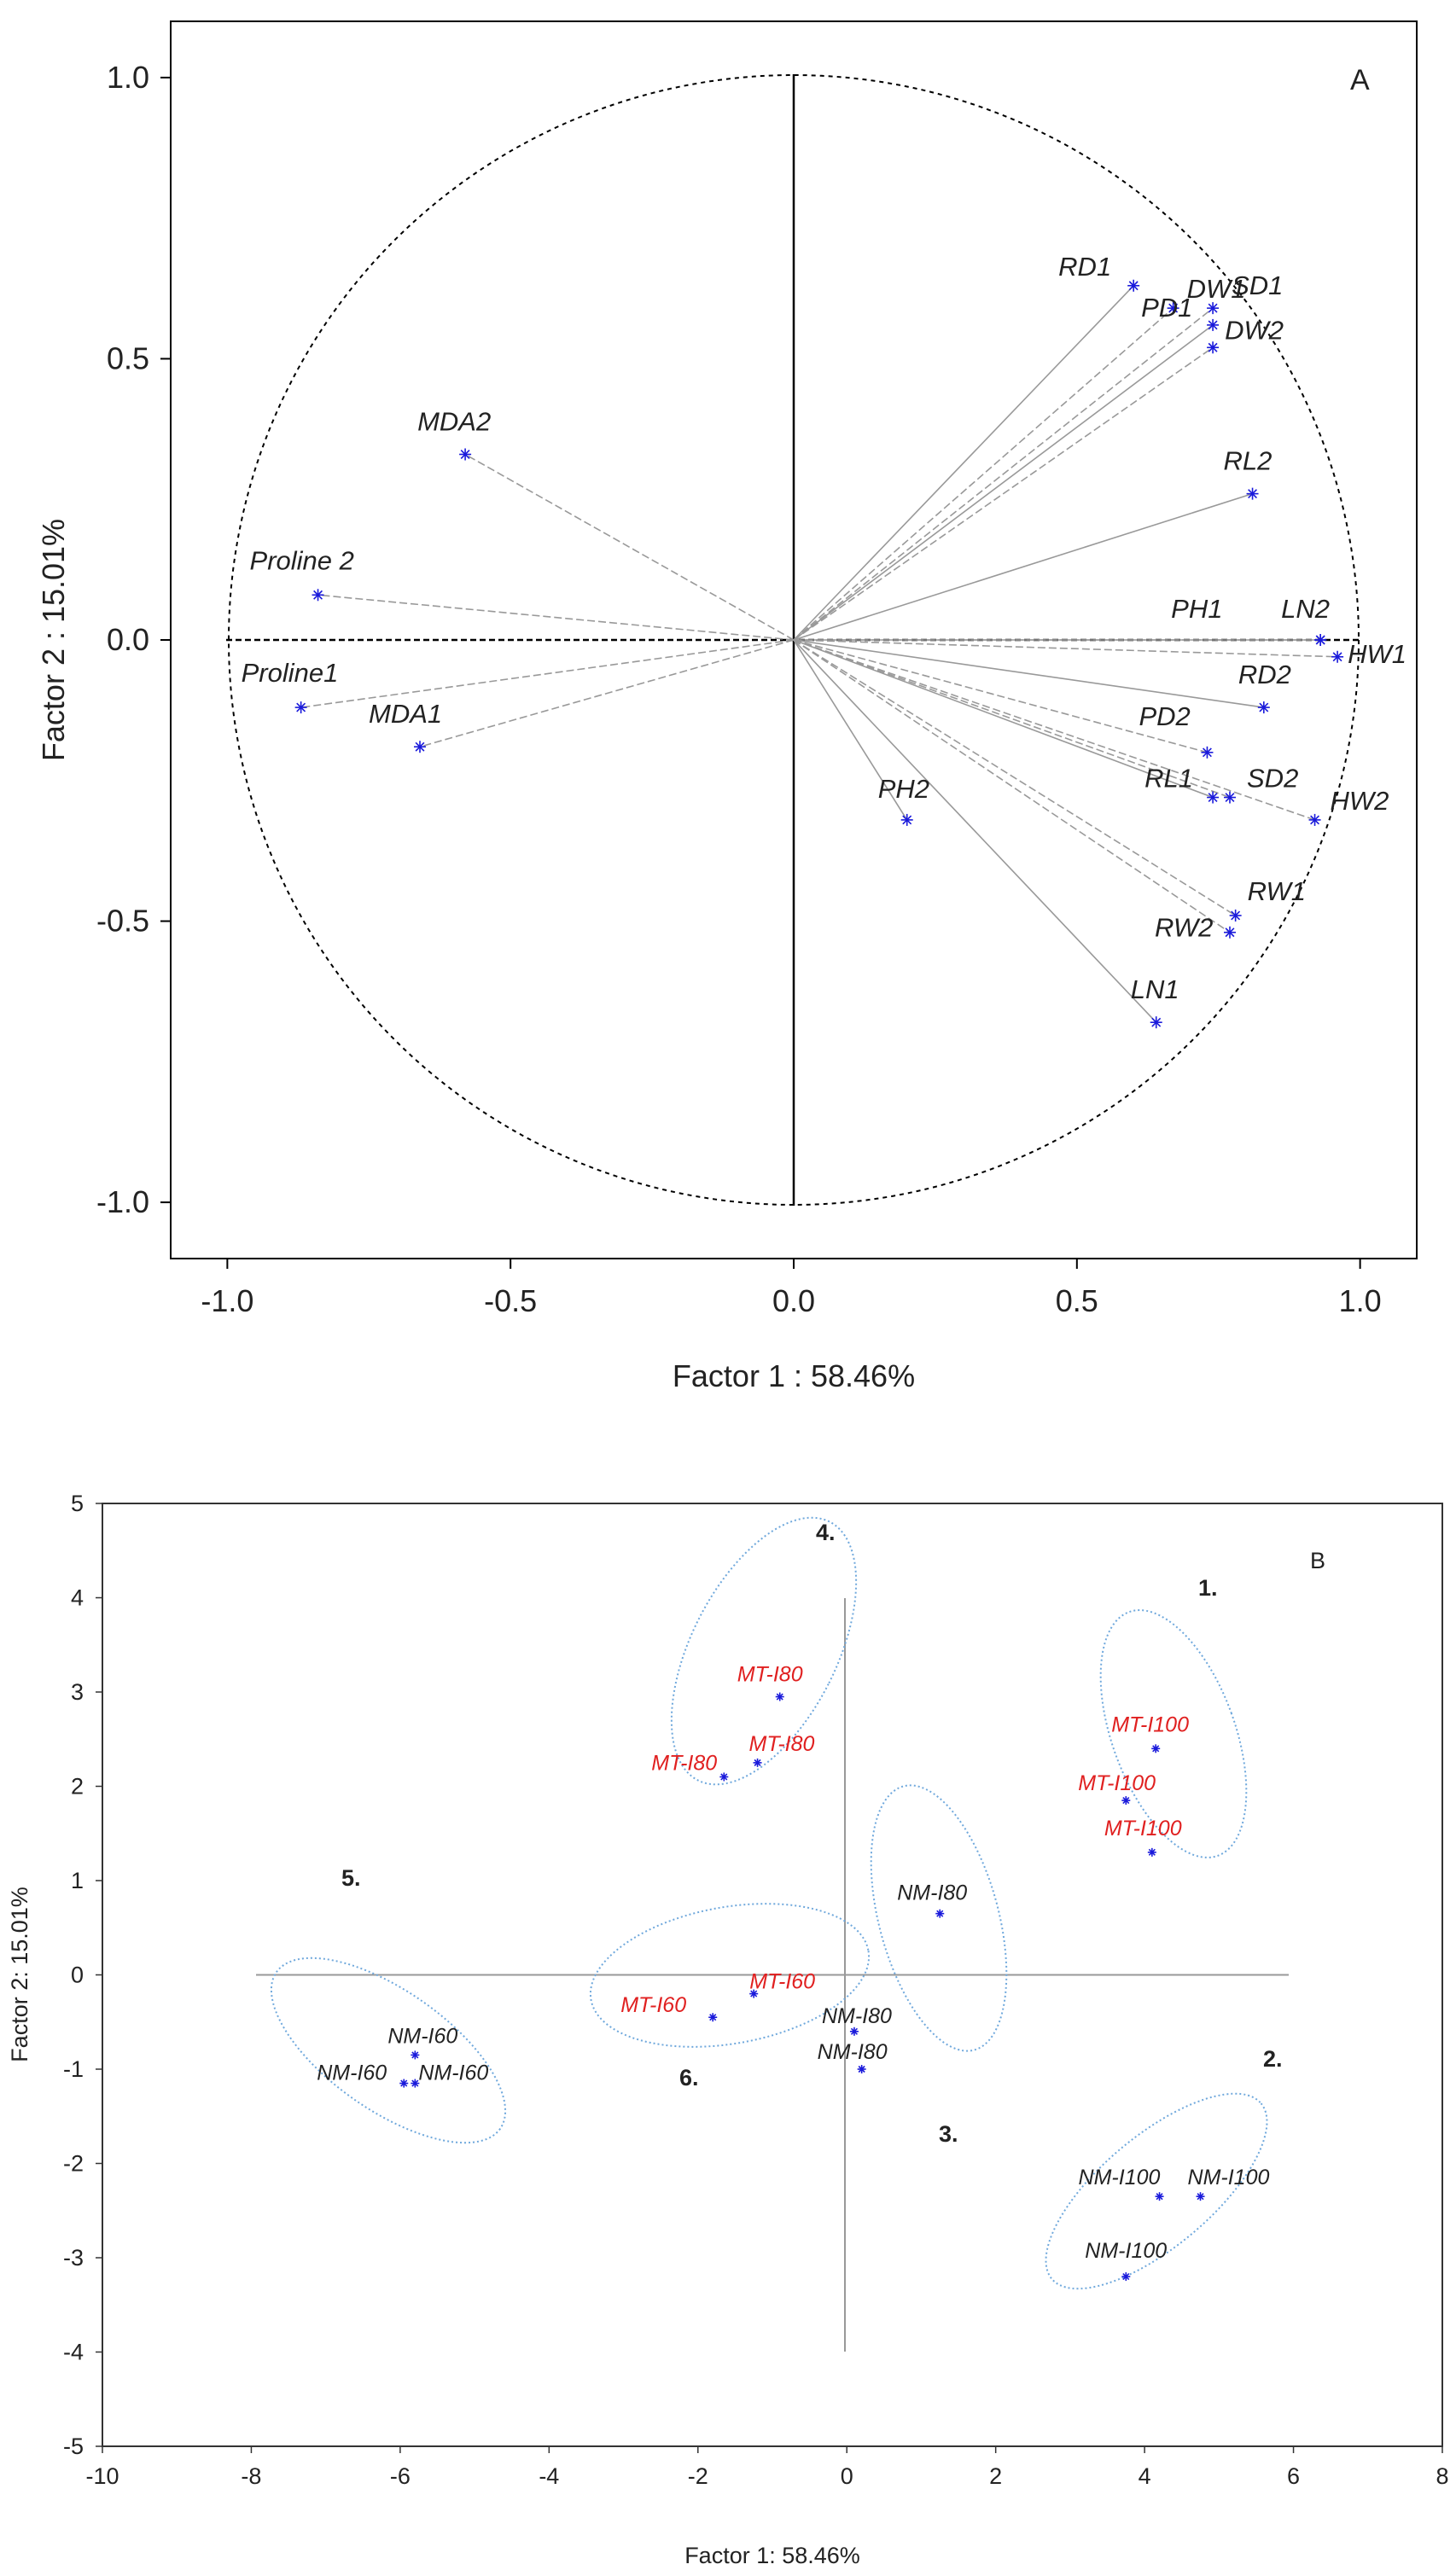 The width and height of the screenshot is (1456, 2576). What do you see at coordinates (847, 2476) in the screenshot?
I see `x-tick-label: 0` at bounding box center [847, 2476].